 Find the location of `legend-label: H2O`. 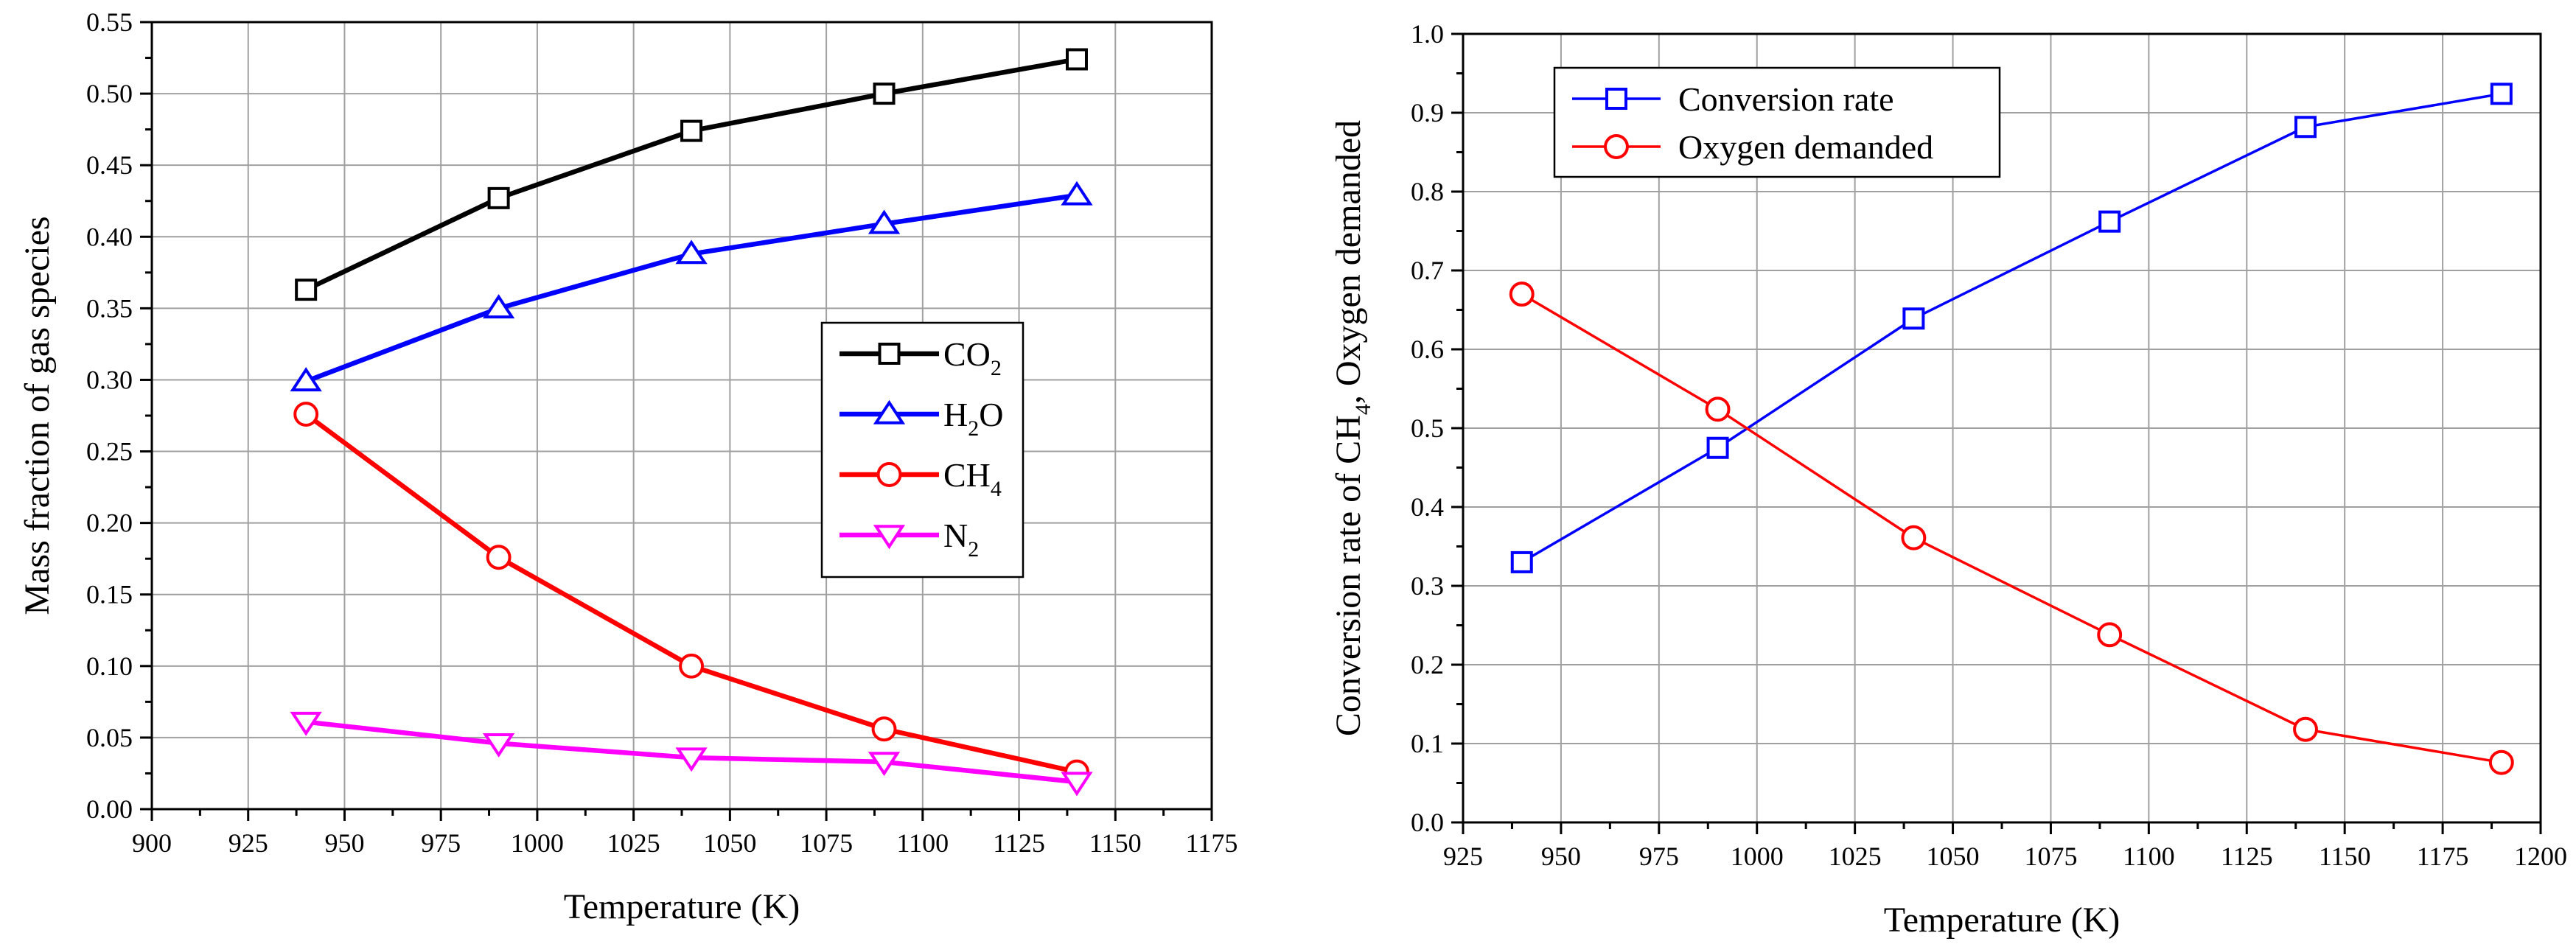

legend-label: H2O is located at coordinates (973, 419).